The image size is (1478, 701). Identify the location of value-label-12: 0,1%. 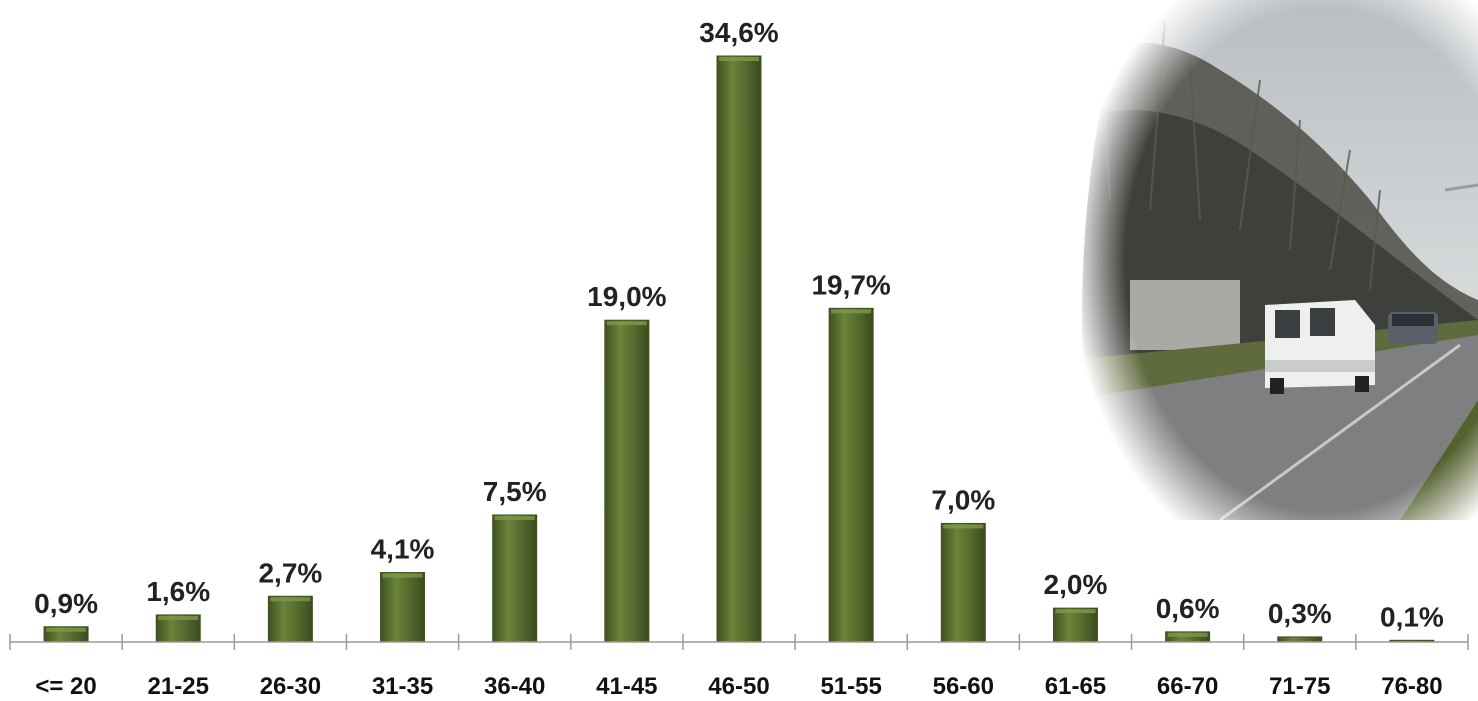
(1412, 616).